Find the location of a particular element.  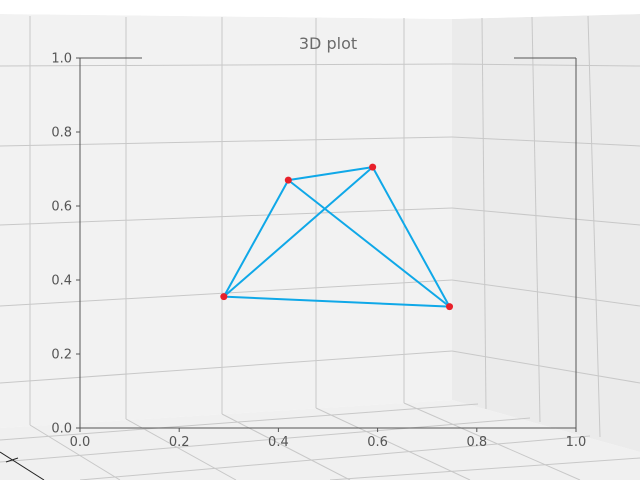

y-tick-label: 0.4 is located at coordinates (61, 281).